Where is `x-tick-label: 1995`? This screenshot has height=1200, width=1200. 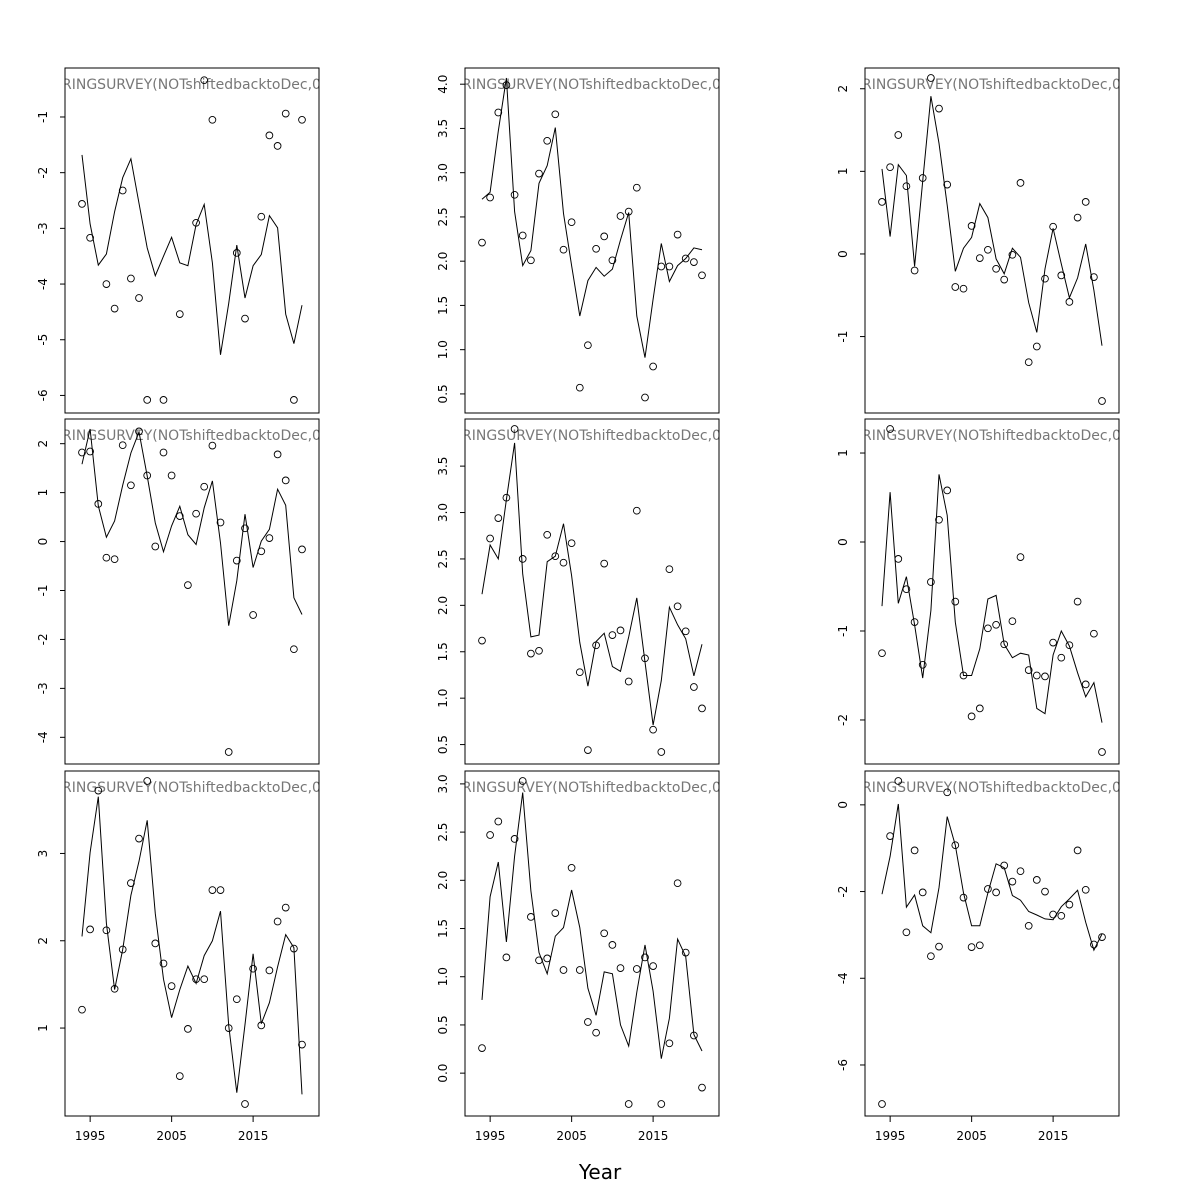
x-tick-label: 1995 is located at coordinates (90, 1136).